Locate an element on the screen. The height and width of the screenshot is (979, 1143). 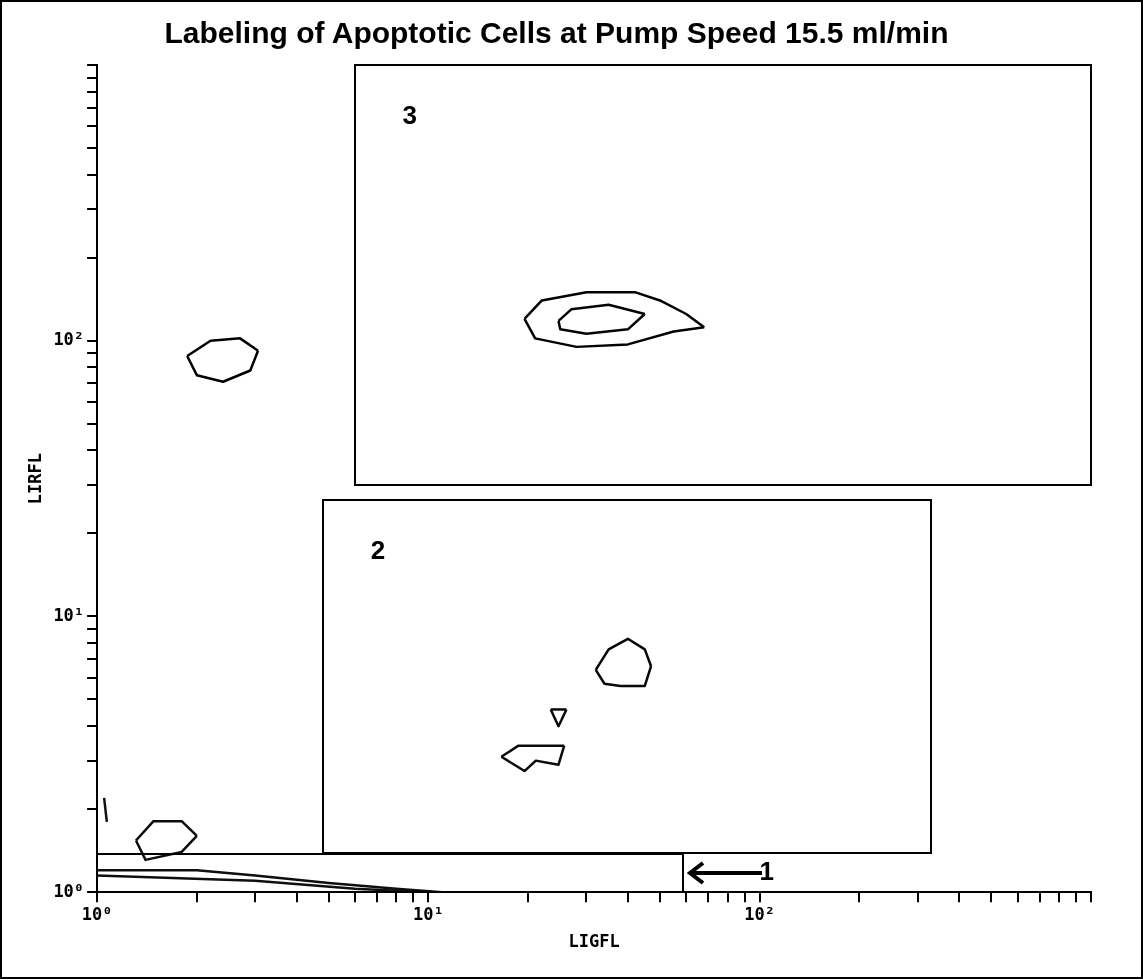
y-axis-title: LIRFL is located at coordinates (34, 479).